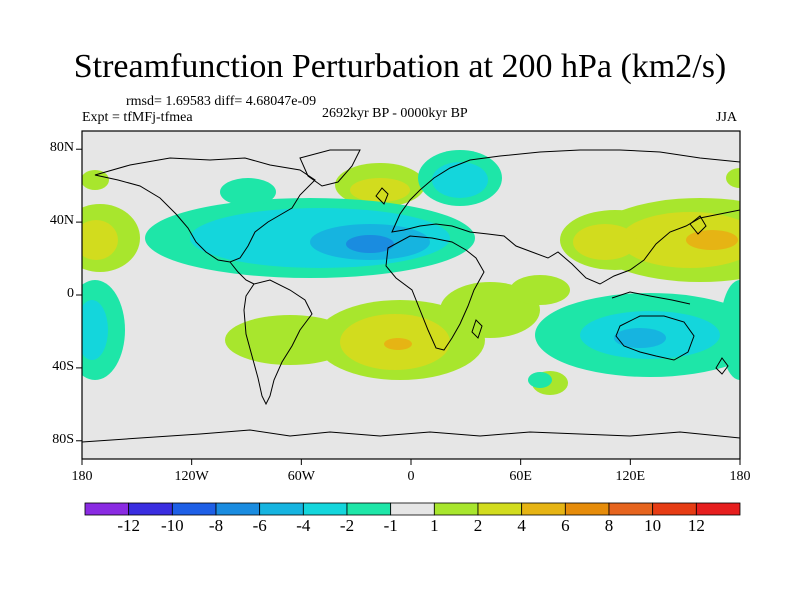  Describe the element at coordinates (521, 525) in the screenshot. I see `colorbar-label: 4` at that location.